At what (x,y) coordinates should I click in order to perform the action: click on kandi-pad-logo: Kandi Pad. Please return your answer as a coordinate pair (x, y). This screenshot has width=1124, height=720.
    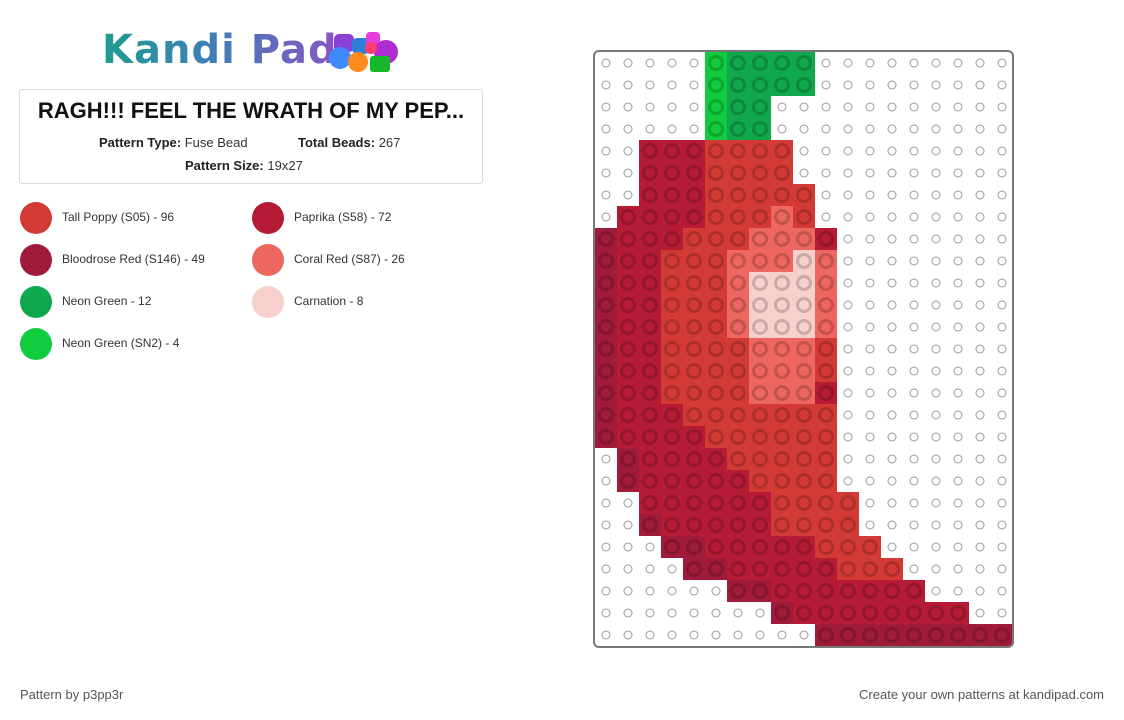
    Looking at the image, I should click on (252, 51).